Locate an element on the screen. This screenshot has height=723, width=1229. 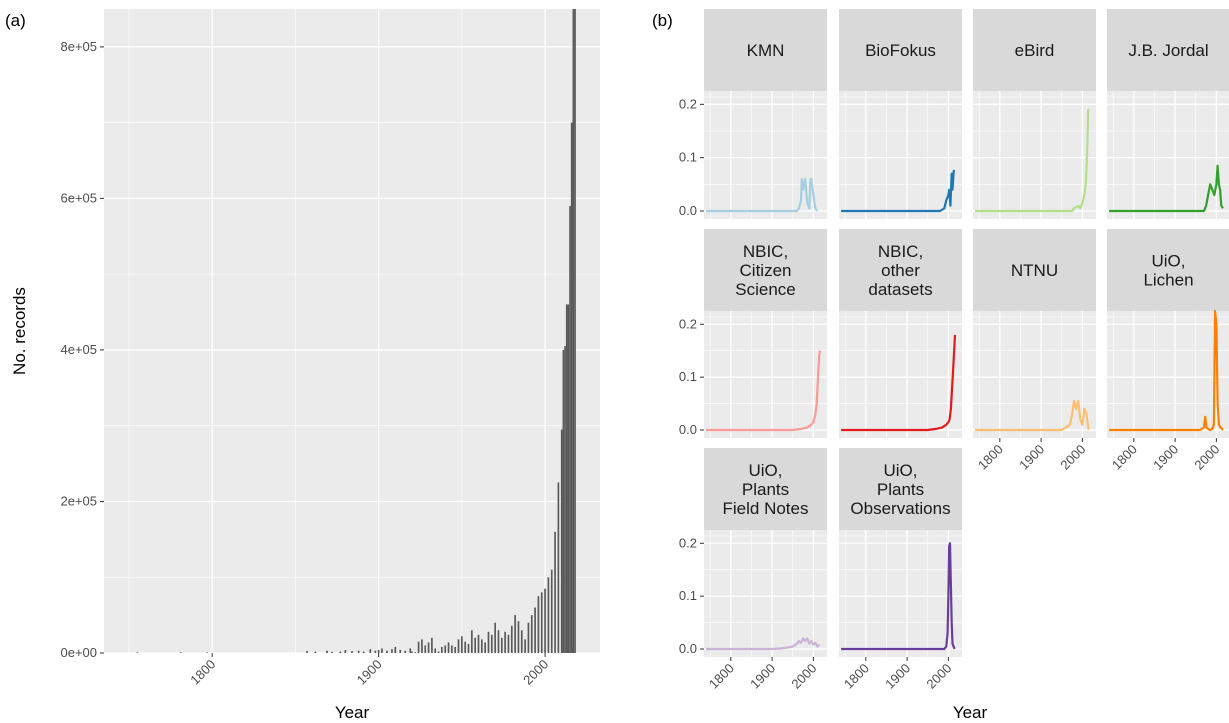
panel-a-label: (a) is located at coordinates (15, 20).